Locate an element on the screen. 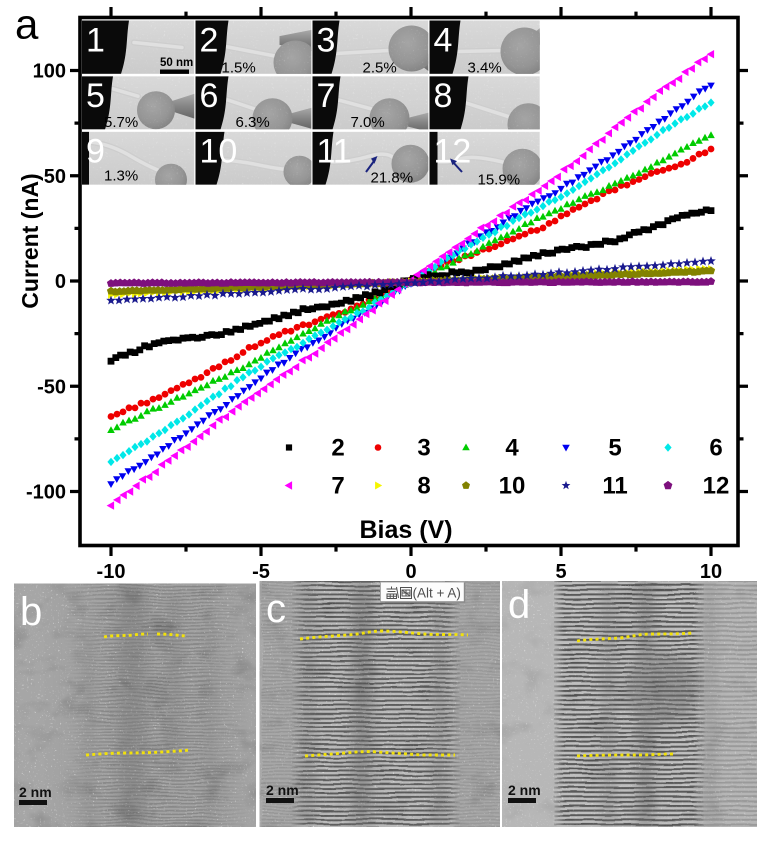 The image size is (757, 841). svg-text: 2.5% is located at coordinates (380, 68).